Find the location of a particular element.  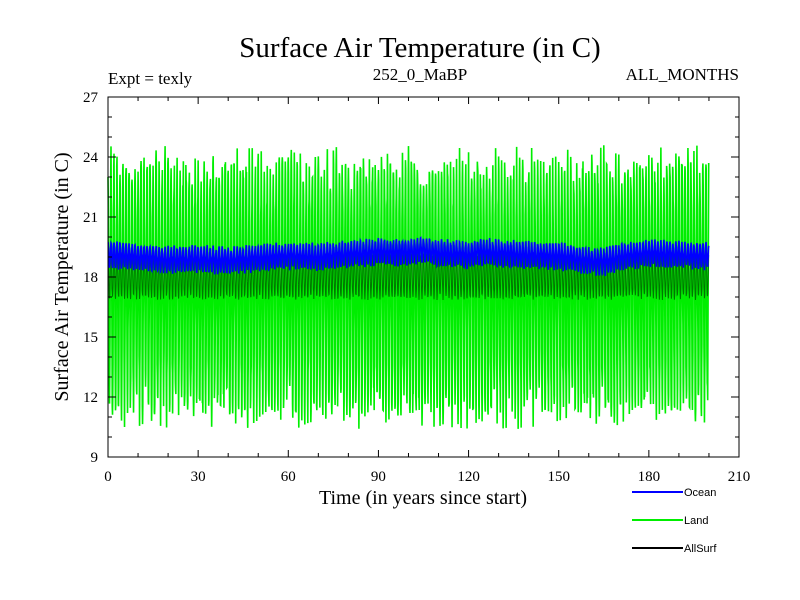

x-tick-label: 30 is located at coordinates (198, 477).